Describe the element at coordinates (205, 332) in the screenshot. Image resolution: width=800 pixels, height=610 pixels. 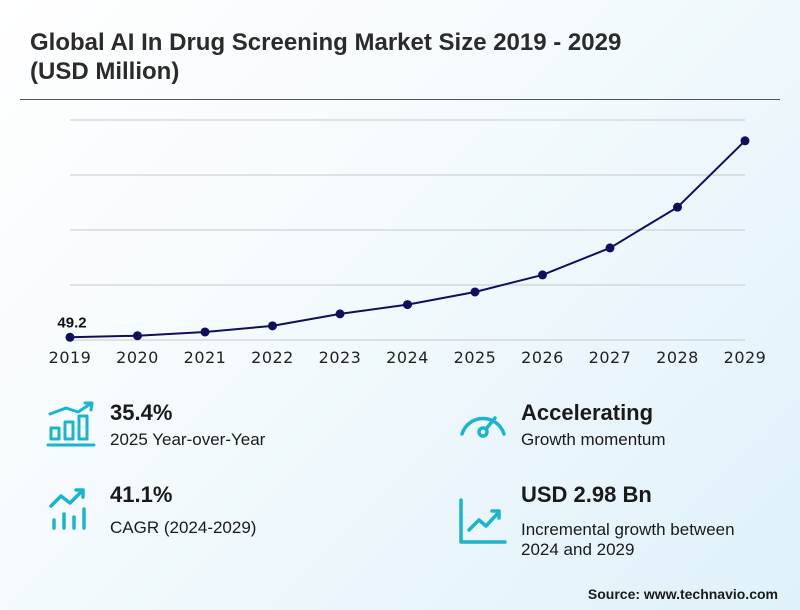
I see `data-point-2021` at that location.